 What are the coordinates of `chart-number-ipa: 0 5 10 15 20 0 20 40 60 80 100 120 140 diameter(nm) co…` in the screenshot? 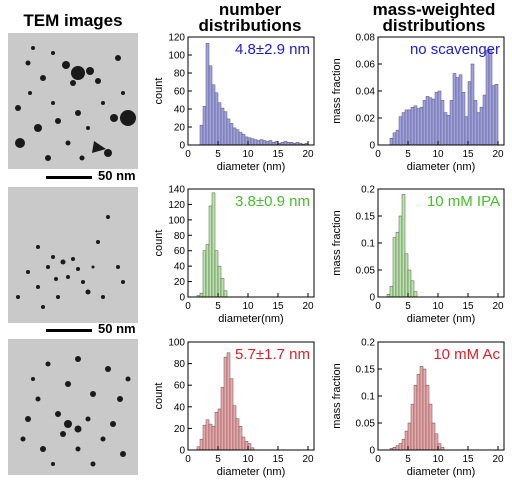 It's located at (234, 255).